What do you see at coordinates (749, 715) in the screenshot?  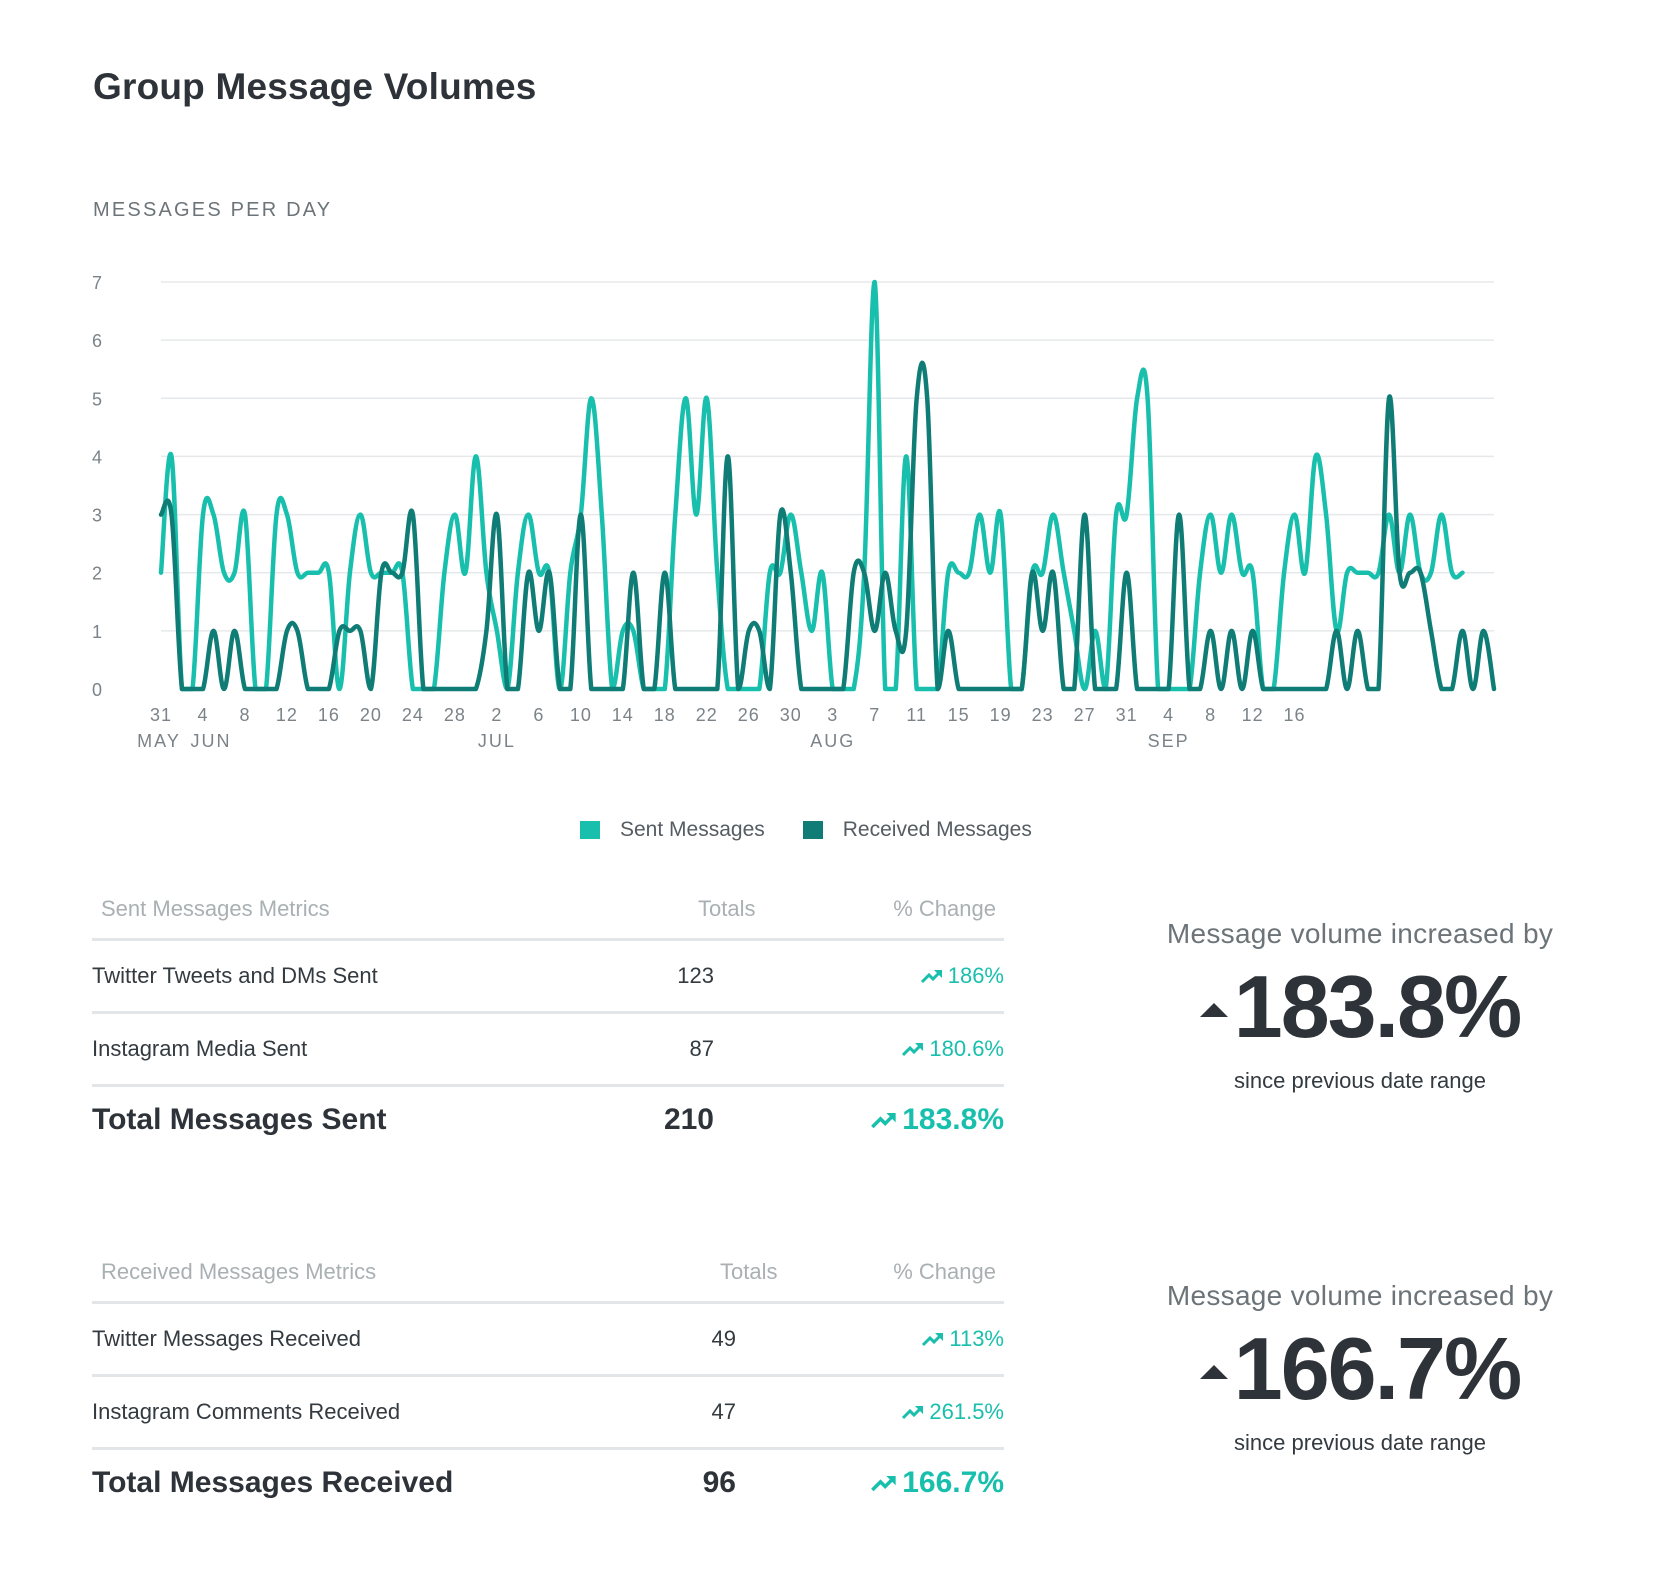 I see `x-tick-label: 26` at bounding box center [749, 715].